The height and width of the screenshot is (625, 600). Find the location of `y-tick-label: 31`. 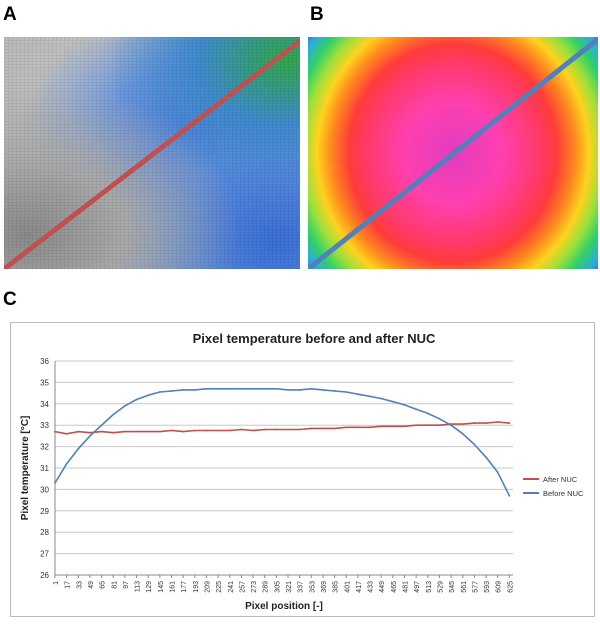

y-tick-label: 31 is located at coordinates (44, 468).